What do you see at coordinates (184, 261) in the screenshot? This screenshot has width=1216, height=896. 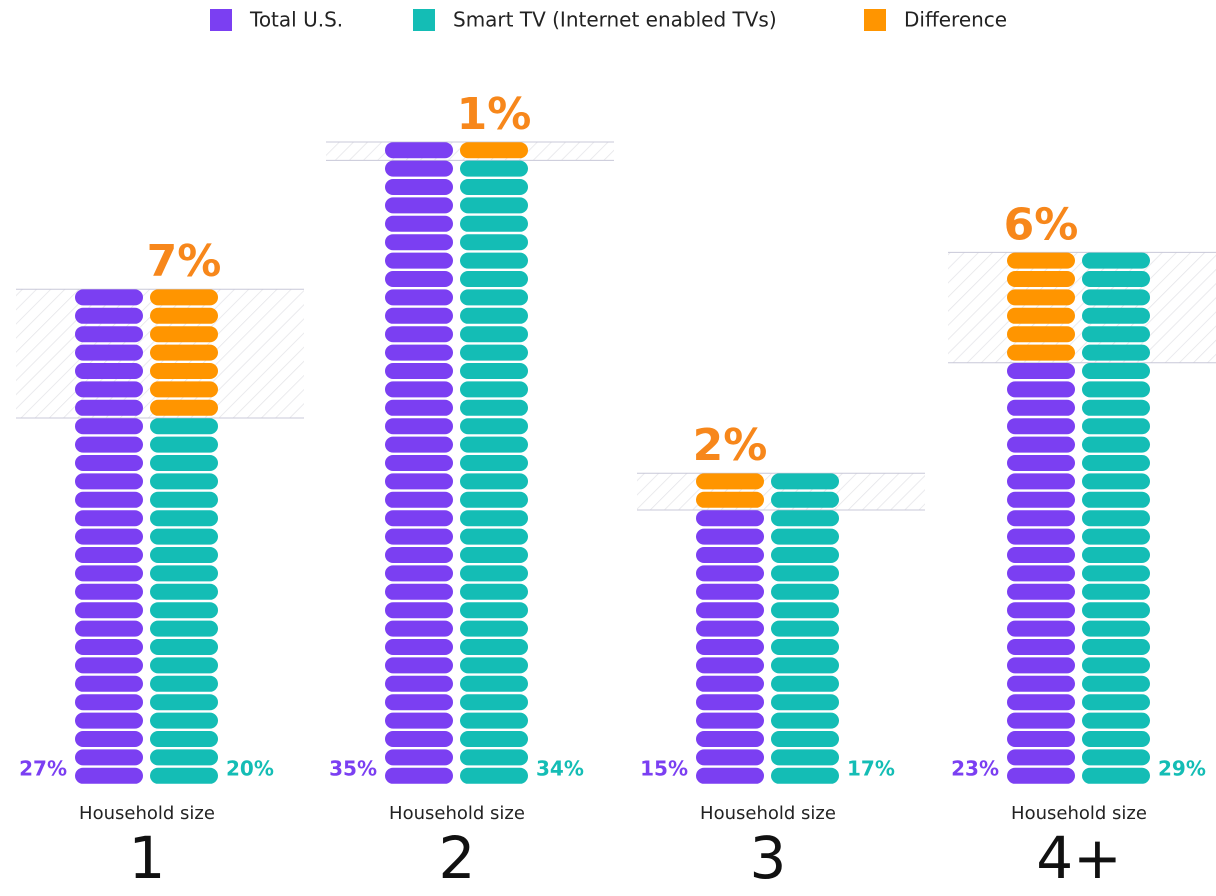 I see `diff-label: 7%` at bounding box center [184, 261].